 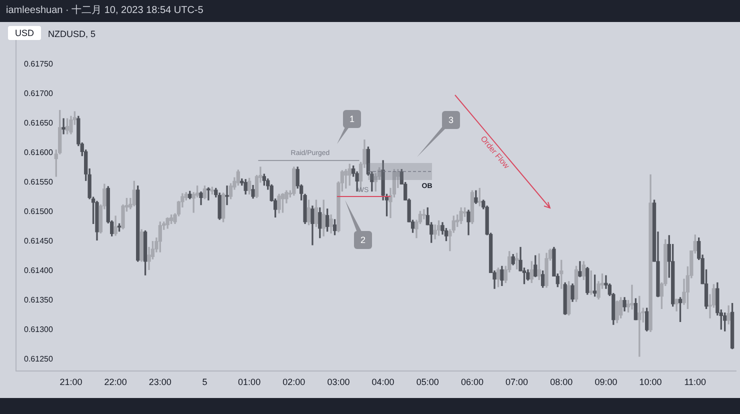 What do you see at coordinates (71, 382) in the screenshot?
I see `x-tick-label: 21:00` at bounding box center [71, 382].